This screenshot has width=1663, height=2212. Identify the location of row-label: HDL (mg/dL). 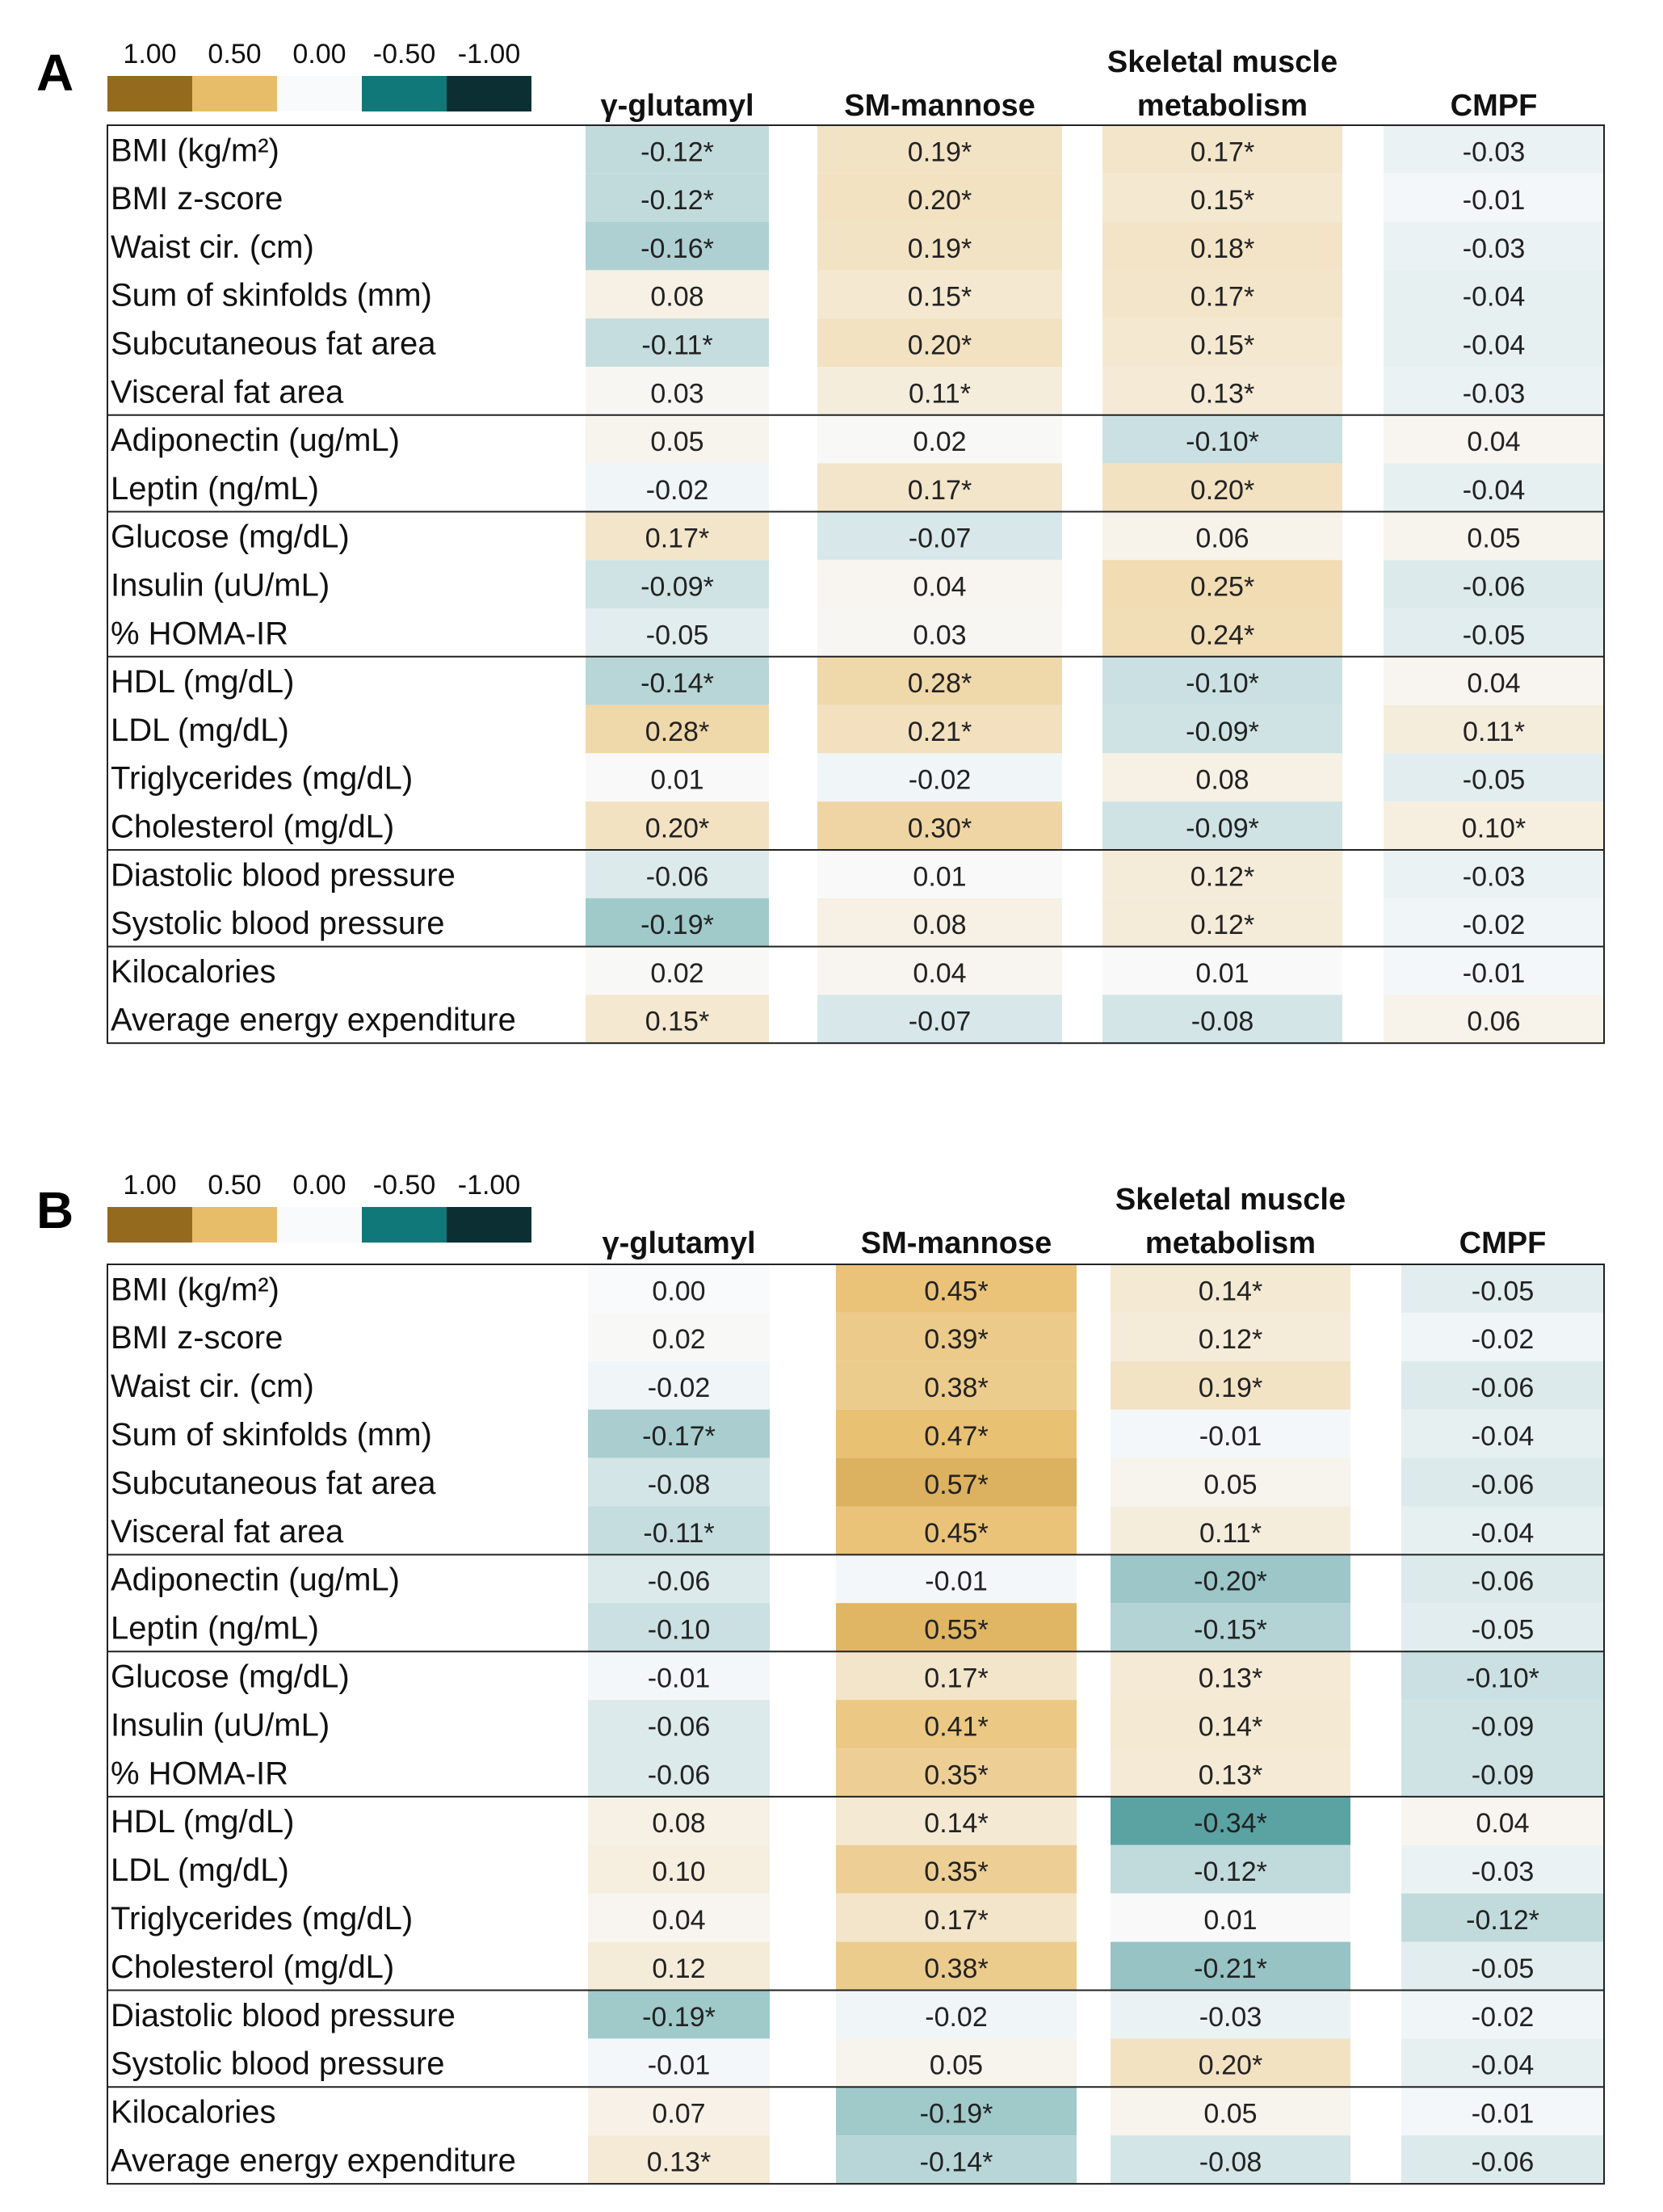
(202, 1822).